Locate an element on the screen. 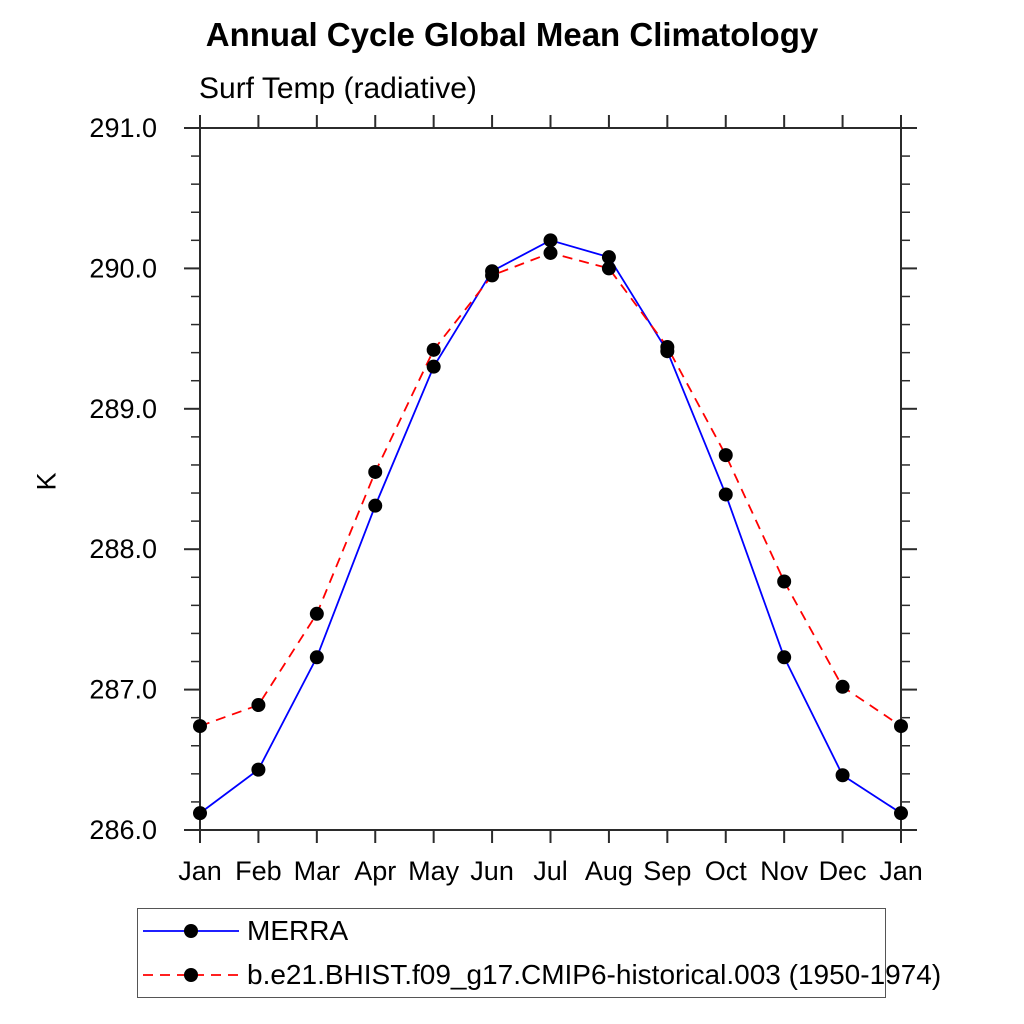 This screenshot has height=1024, width=1024. x-tick-label: Jun is located at coordinates (492, 871).